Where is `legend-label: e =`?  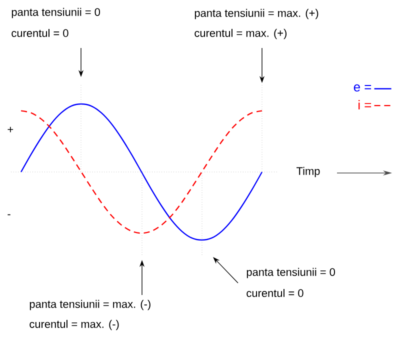 legend-label: e = is located at coordinates (363, 88).